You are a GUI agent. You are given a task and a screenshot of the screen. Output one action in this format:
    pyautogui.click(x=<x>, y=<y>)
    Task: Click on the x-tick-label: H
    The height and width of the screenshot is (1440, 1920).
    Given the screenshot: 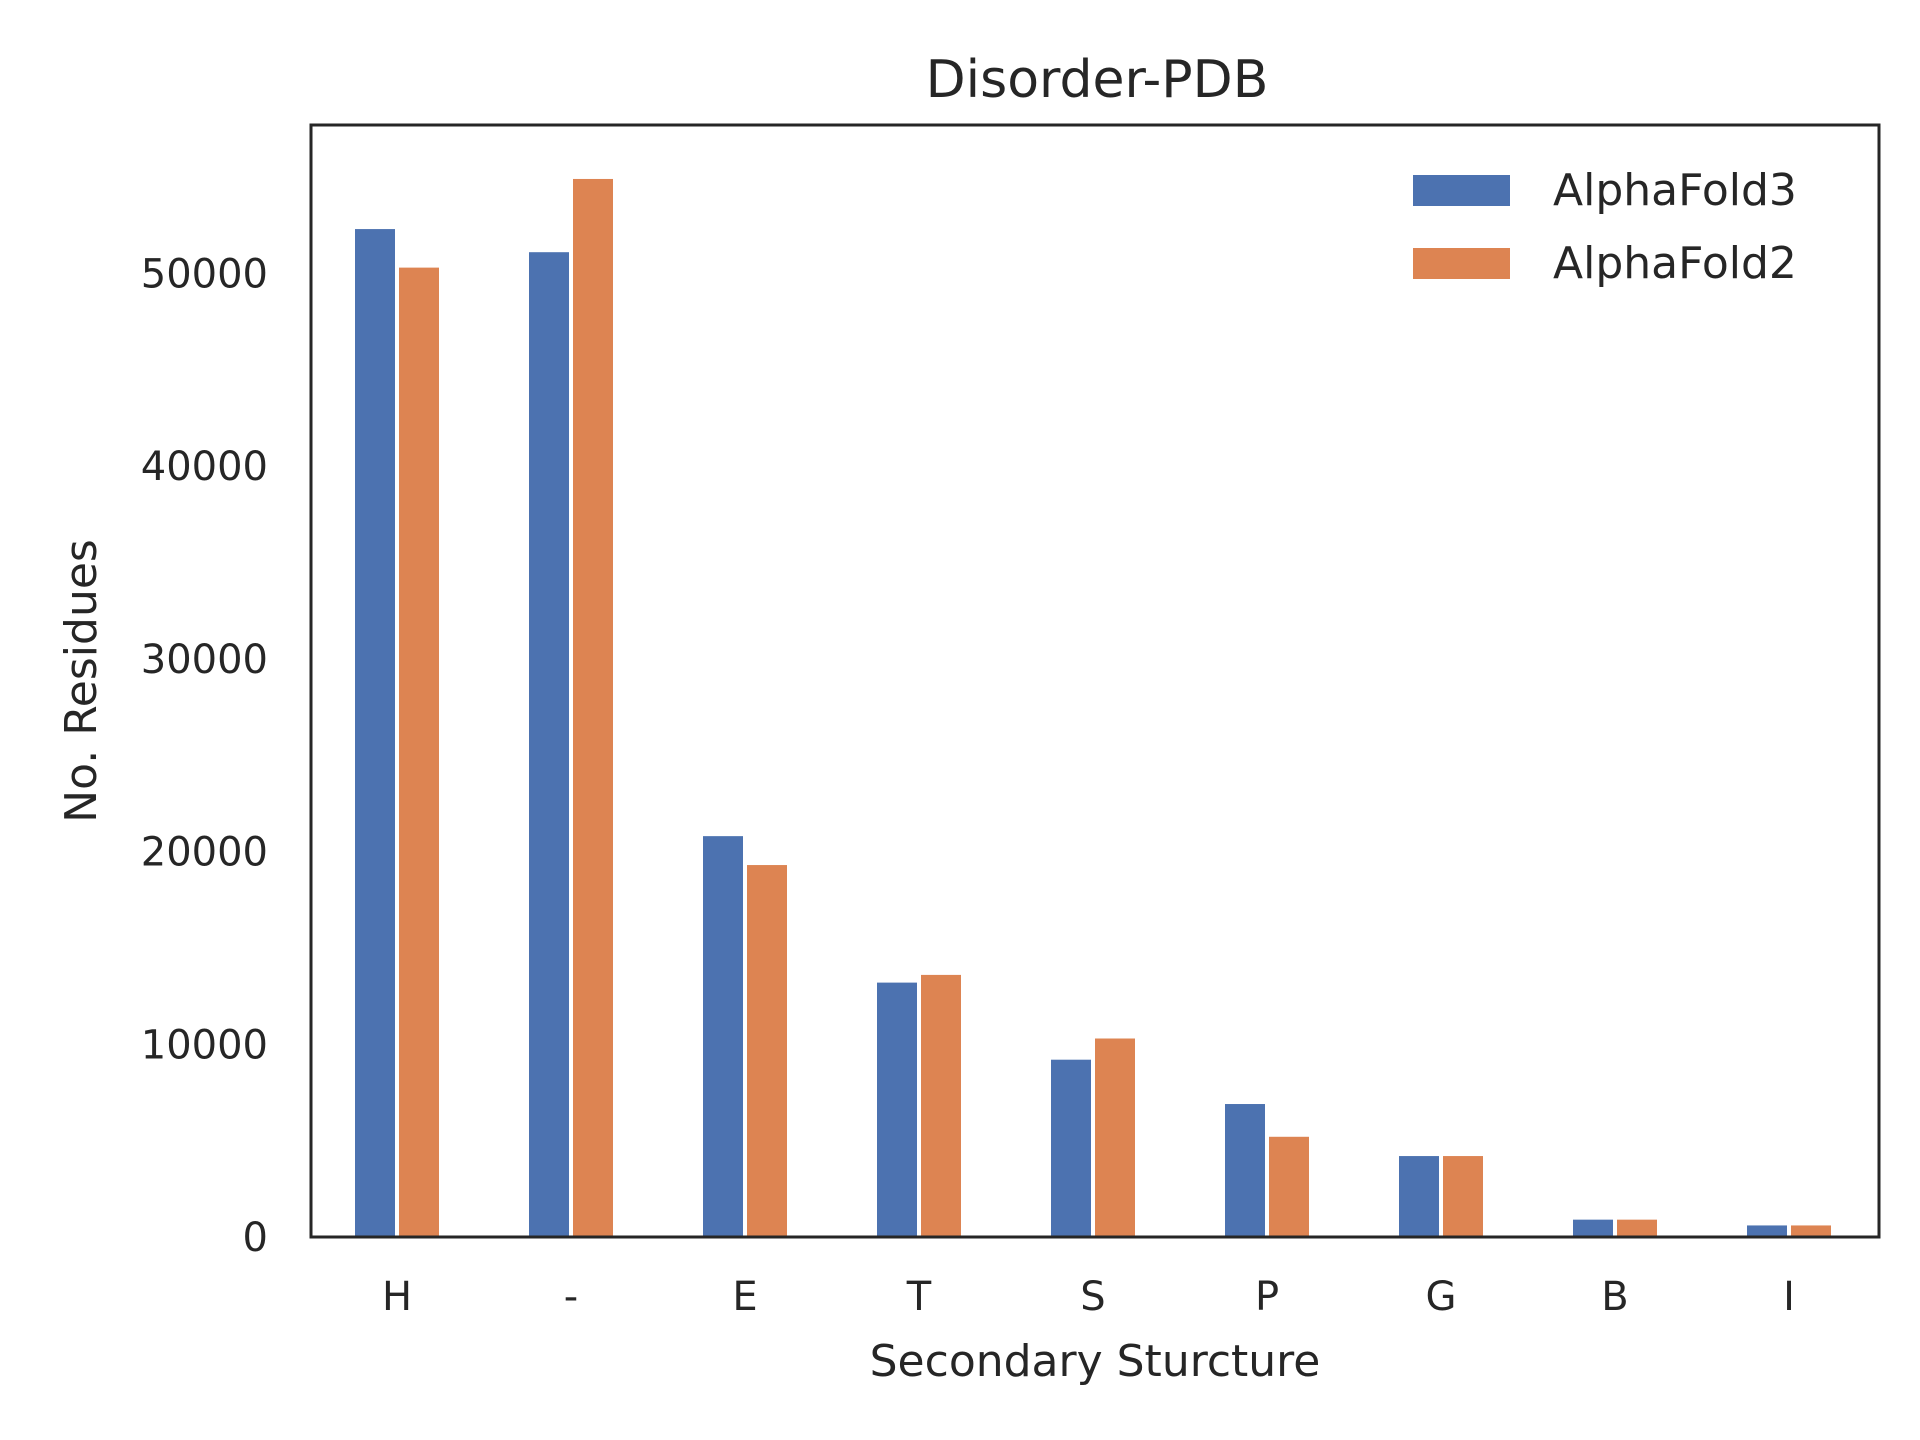 What is the action you would take?
    pyautogui.click(x=397, y=1297)
    